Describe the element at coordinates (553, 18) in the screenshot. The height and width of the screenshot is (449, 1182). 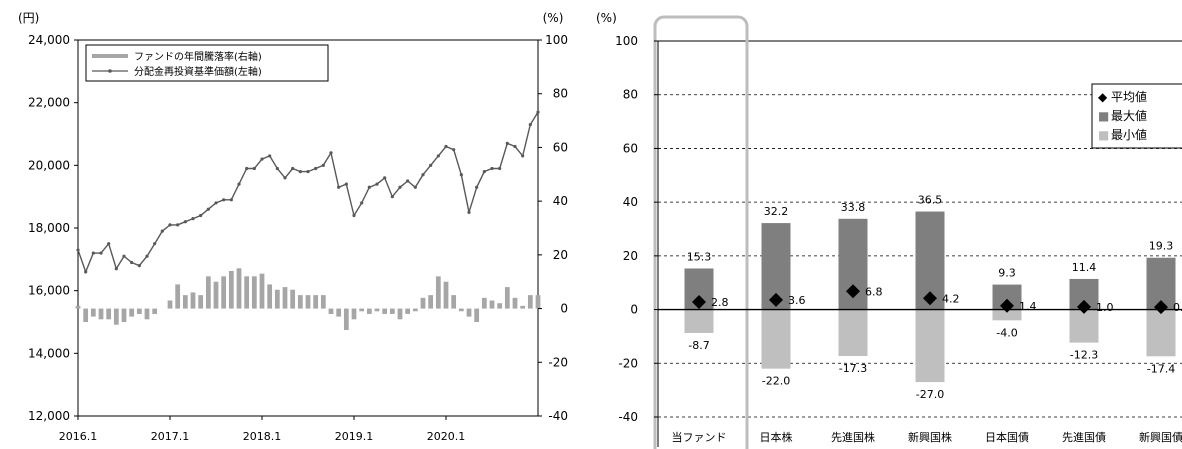
I see `right-axis-unit: (%)` at that location.